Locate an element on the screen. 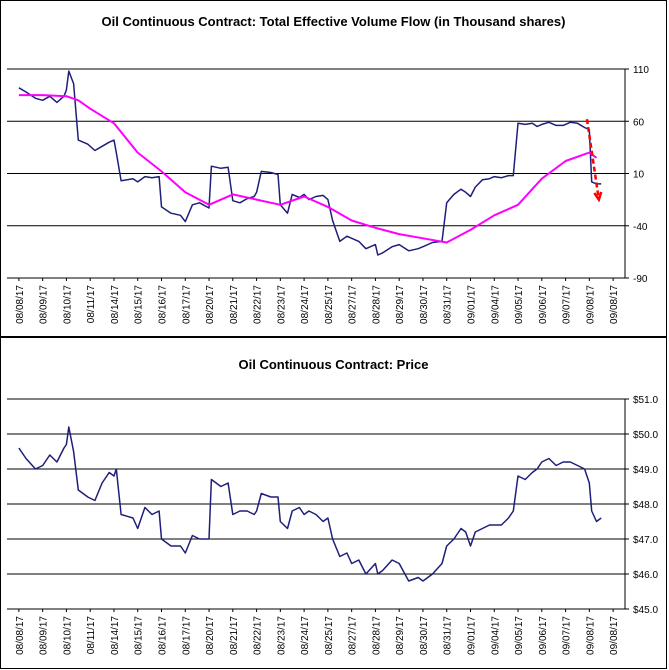  price-x-tick-label-4: 08/14/17 is located at coordinates (115, 635).